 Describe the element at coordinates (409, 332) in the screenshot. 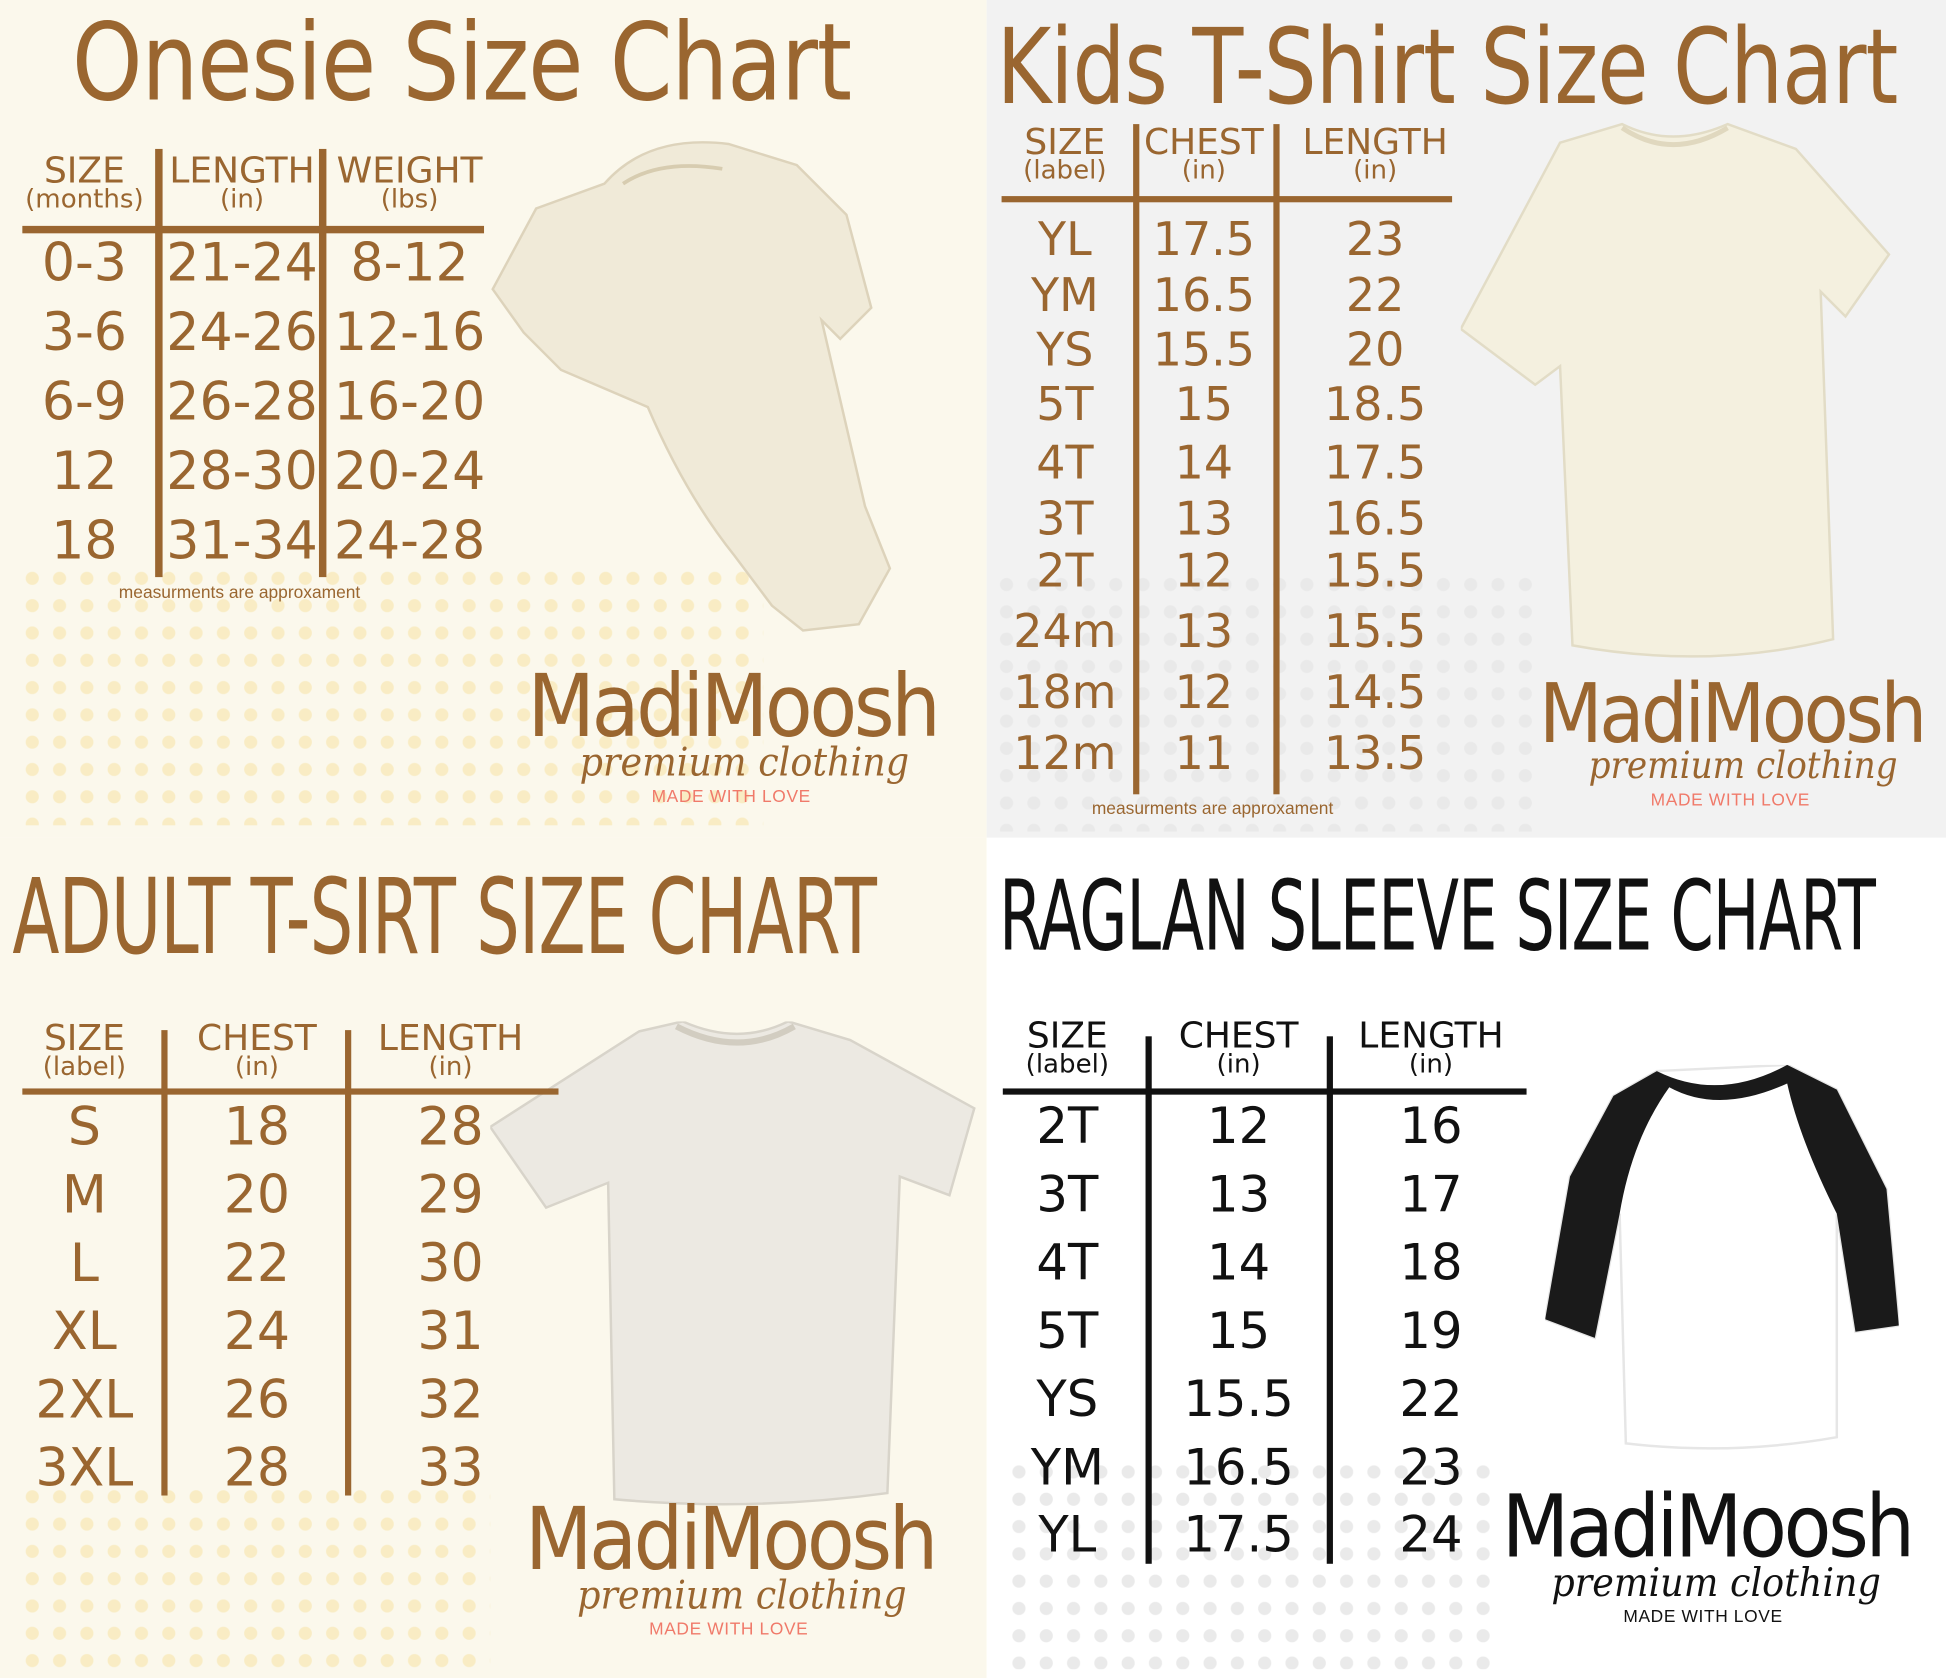

I see `table-cell-weight: 12-16` at that location.